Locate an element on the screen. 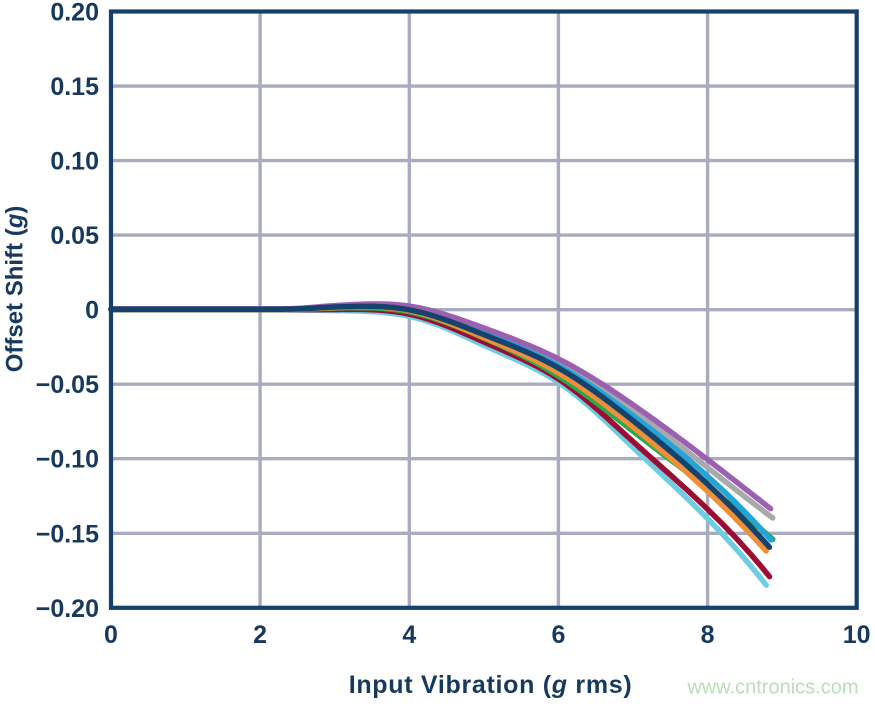 This screenshot has width=875, height=707. svg-text: 0.20 is located at coordinates (74, 13).